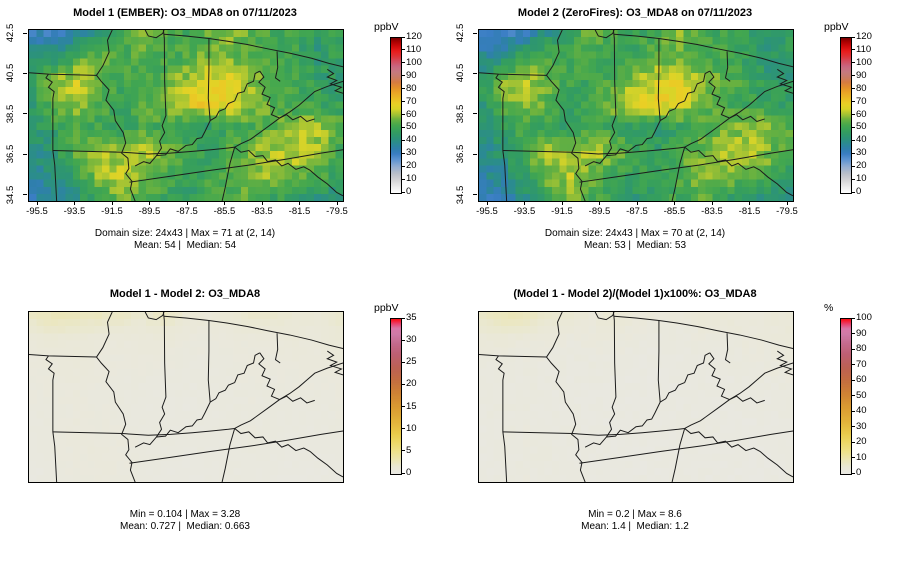 The height and width of the screenshot is (561, 900). Describe the element at coordinates (411, 317) in the screenshot. I see `colorbar-tick-label: 35` at that location.